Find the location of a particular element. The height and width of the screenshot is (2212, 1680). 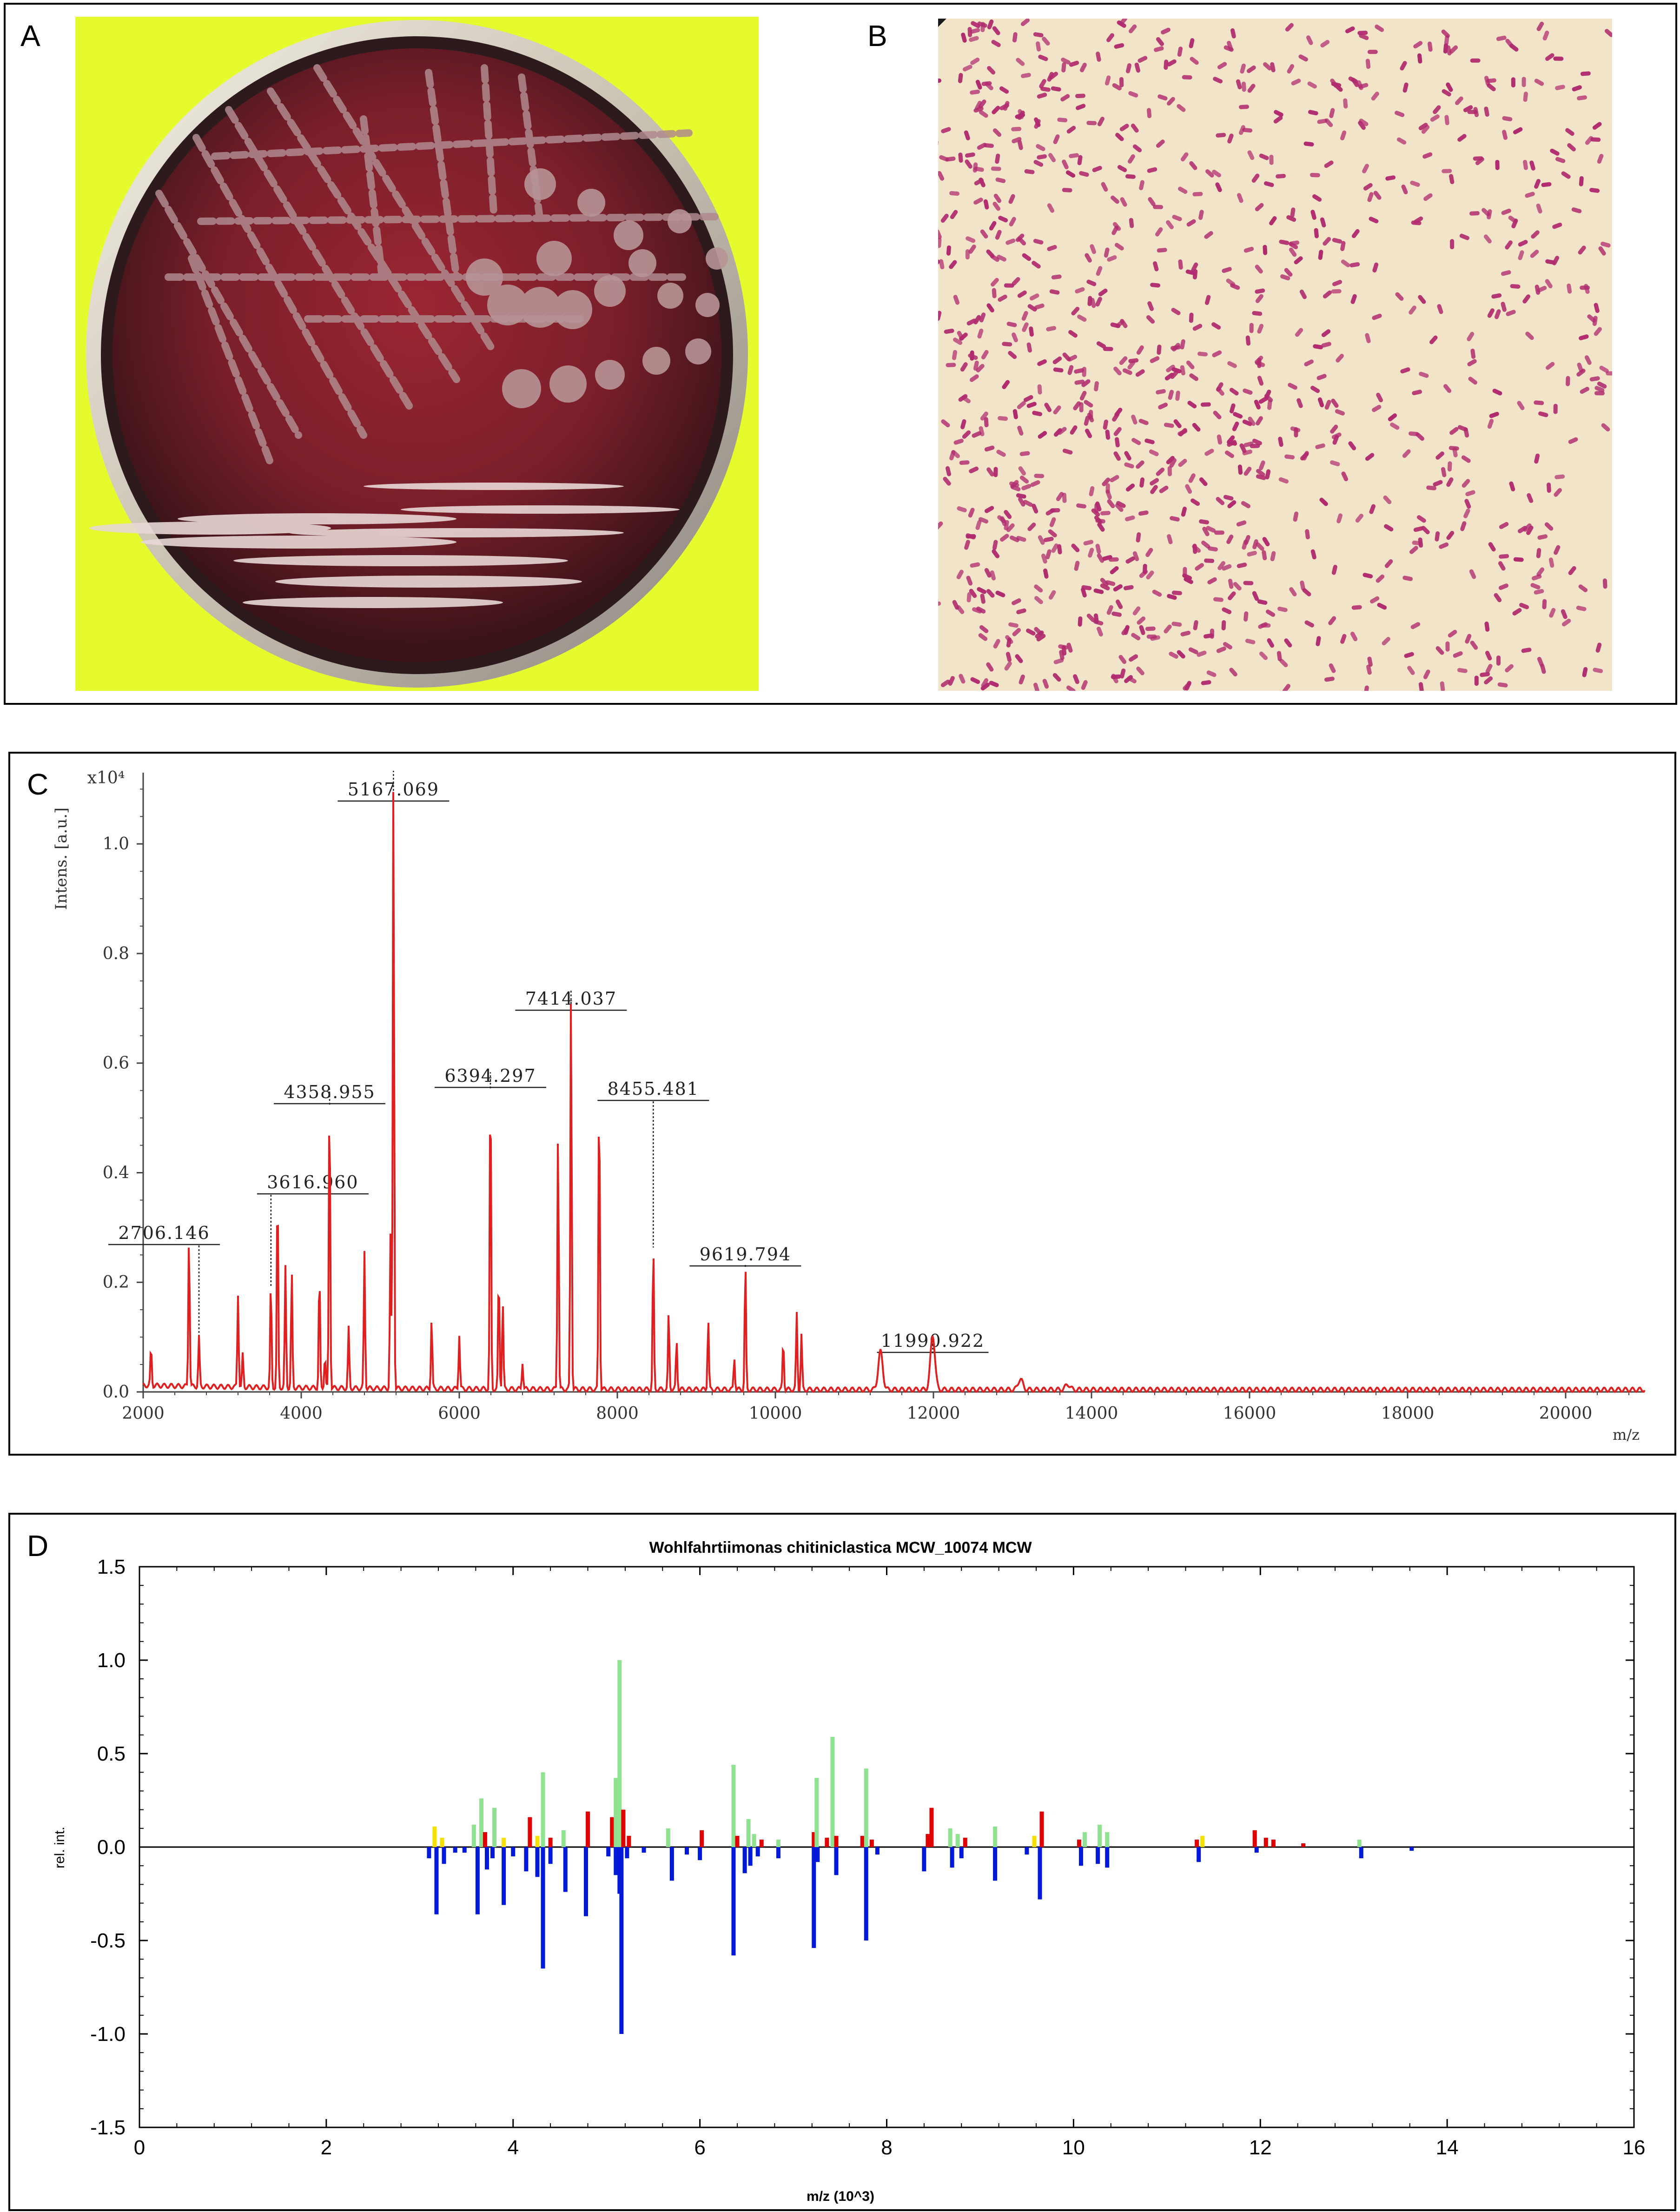

colony-streak is located at coordinates (319, 258).